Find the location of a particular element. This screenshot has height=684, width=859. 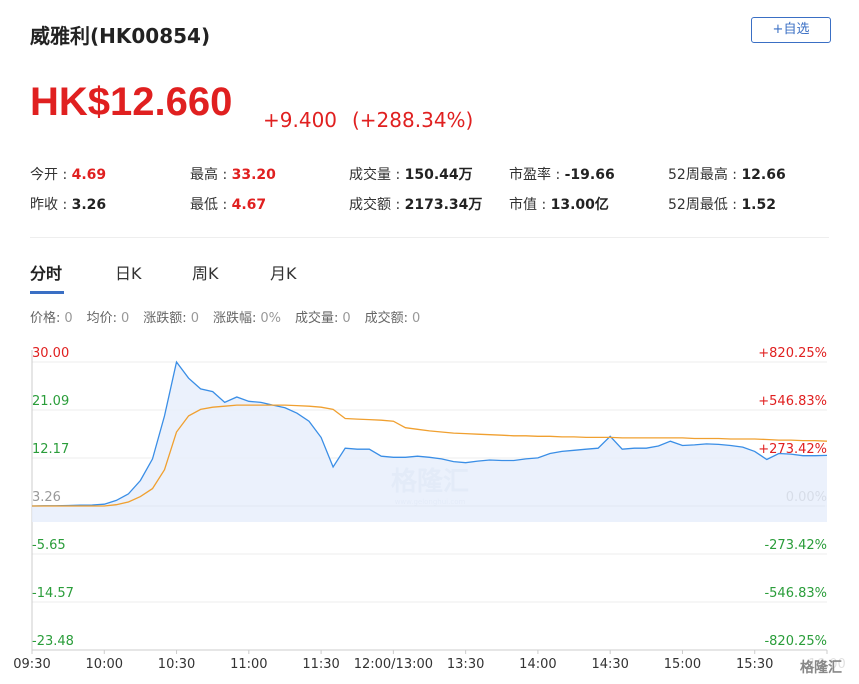

x-tick-label: 09:30 is located at coordinates (31, 664).